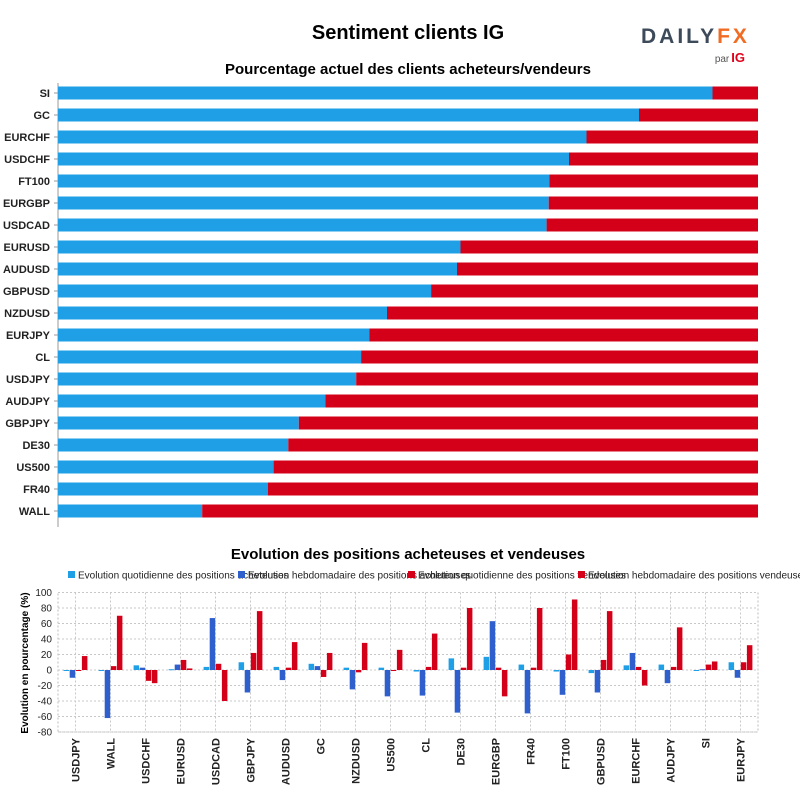  Describe the element at coordinates (247, 681) in the screenshot. I see `bar-weekly-buy-gbpjpy` at that location.